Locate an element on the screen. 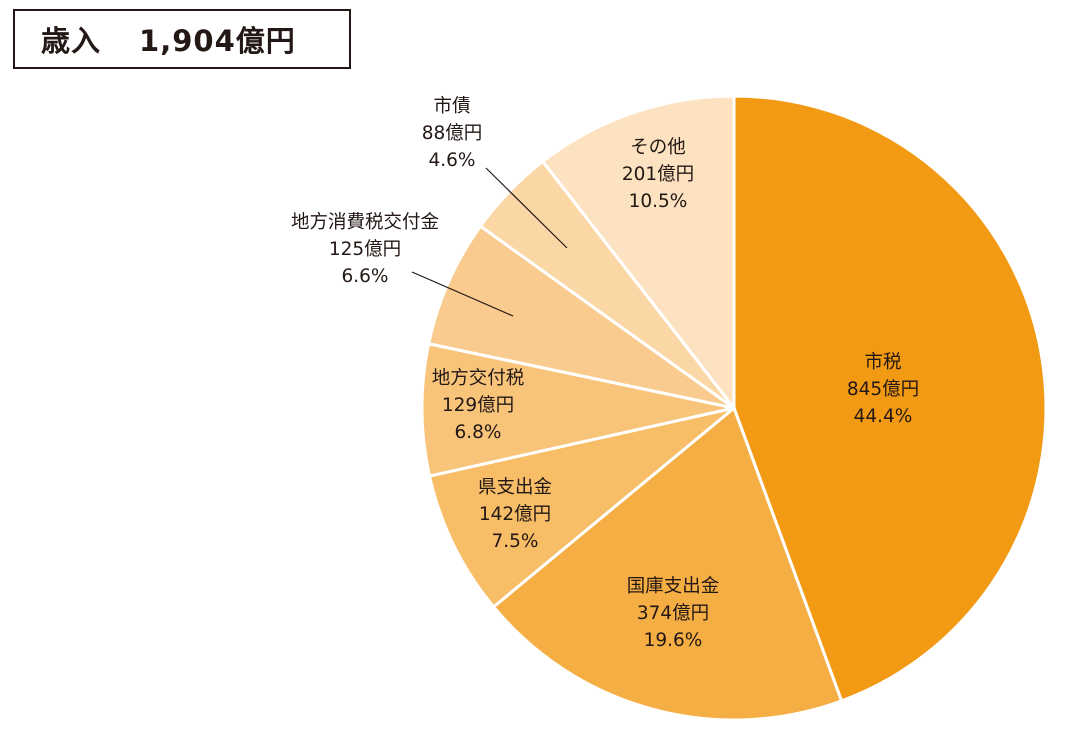  slice-label-4: 地方交付税 129億円 6.8% is located at coordinates (478, 405).